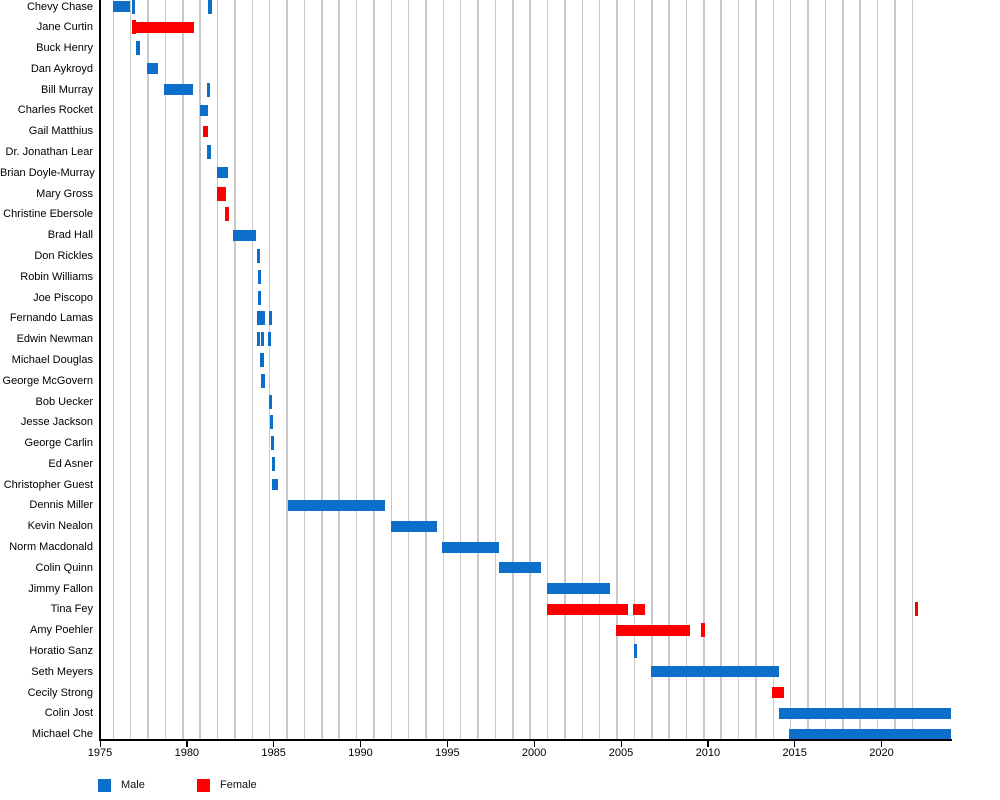 This screenshot has height=800, width=1000. What do you see at coordinates (71, 609) in the screenshot?
I see `row-label: Tina Fey` at bounding box center [71, 609].